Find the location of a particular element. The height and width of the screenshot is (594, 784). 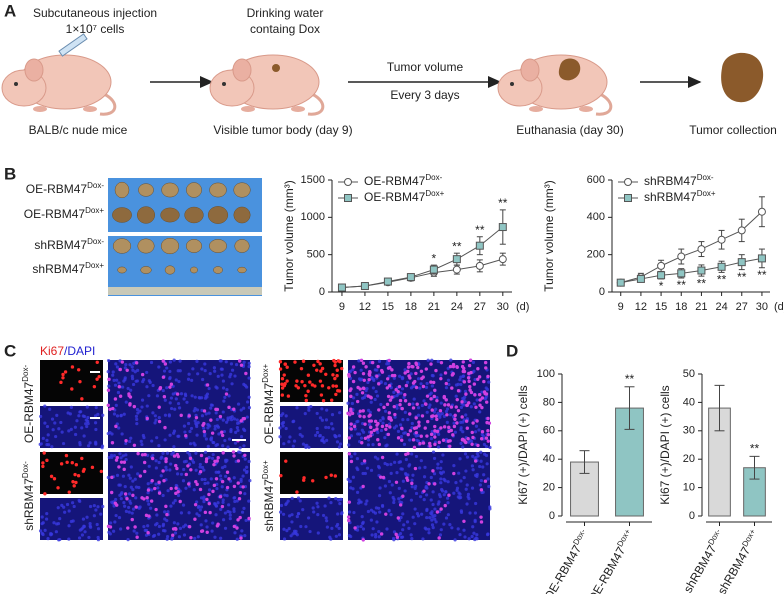

mouse-foot is located at coordinates (536, 109).